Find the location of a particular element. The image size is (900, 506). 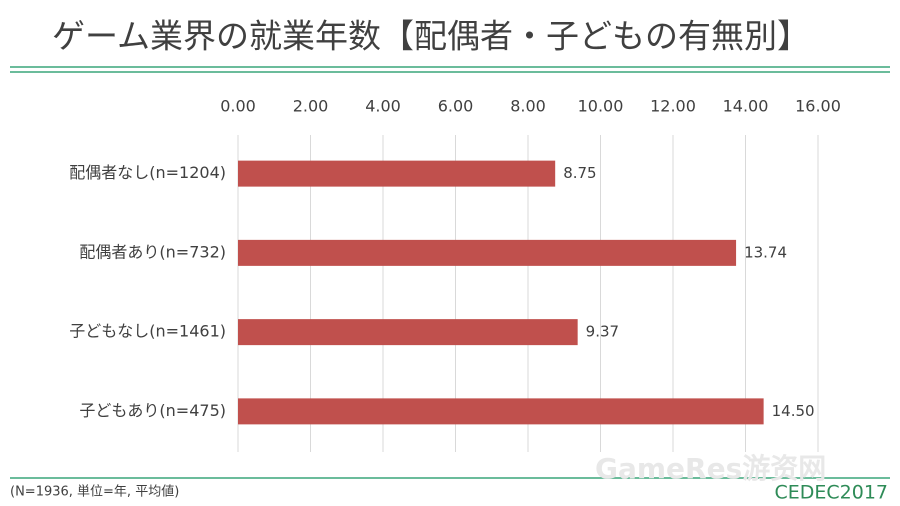

watermark: GameRes游资网 is located at coordinates (710, 468).